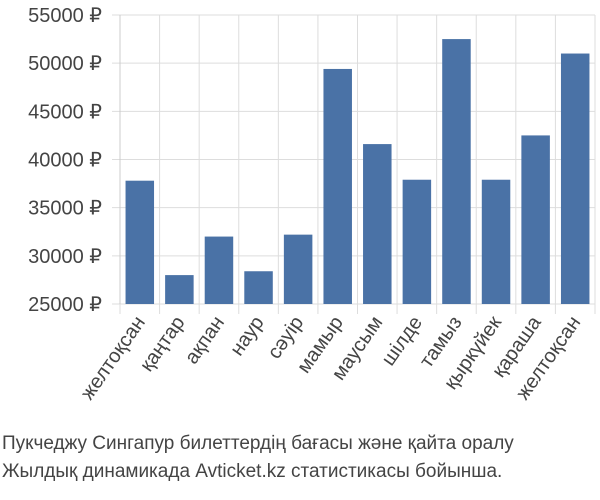 Image resolution: width=600 pixels, height=500 pixels. What do you see at coordinates (65, 305) in the screenshot?
I see `y-tick-label: 25000 ₽` at bounding box center [65, 305].